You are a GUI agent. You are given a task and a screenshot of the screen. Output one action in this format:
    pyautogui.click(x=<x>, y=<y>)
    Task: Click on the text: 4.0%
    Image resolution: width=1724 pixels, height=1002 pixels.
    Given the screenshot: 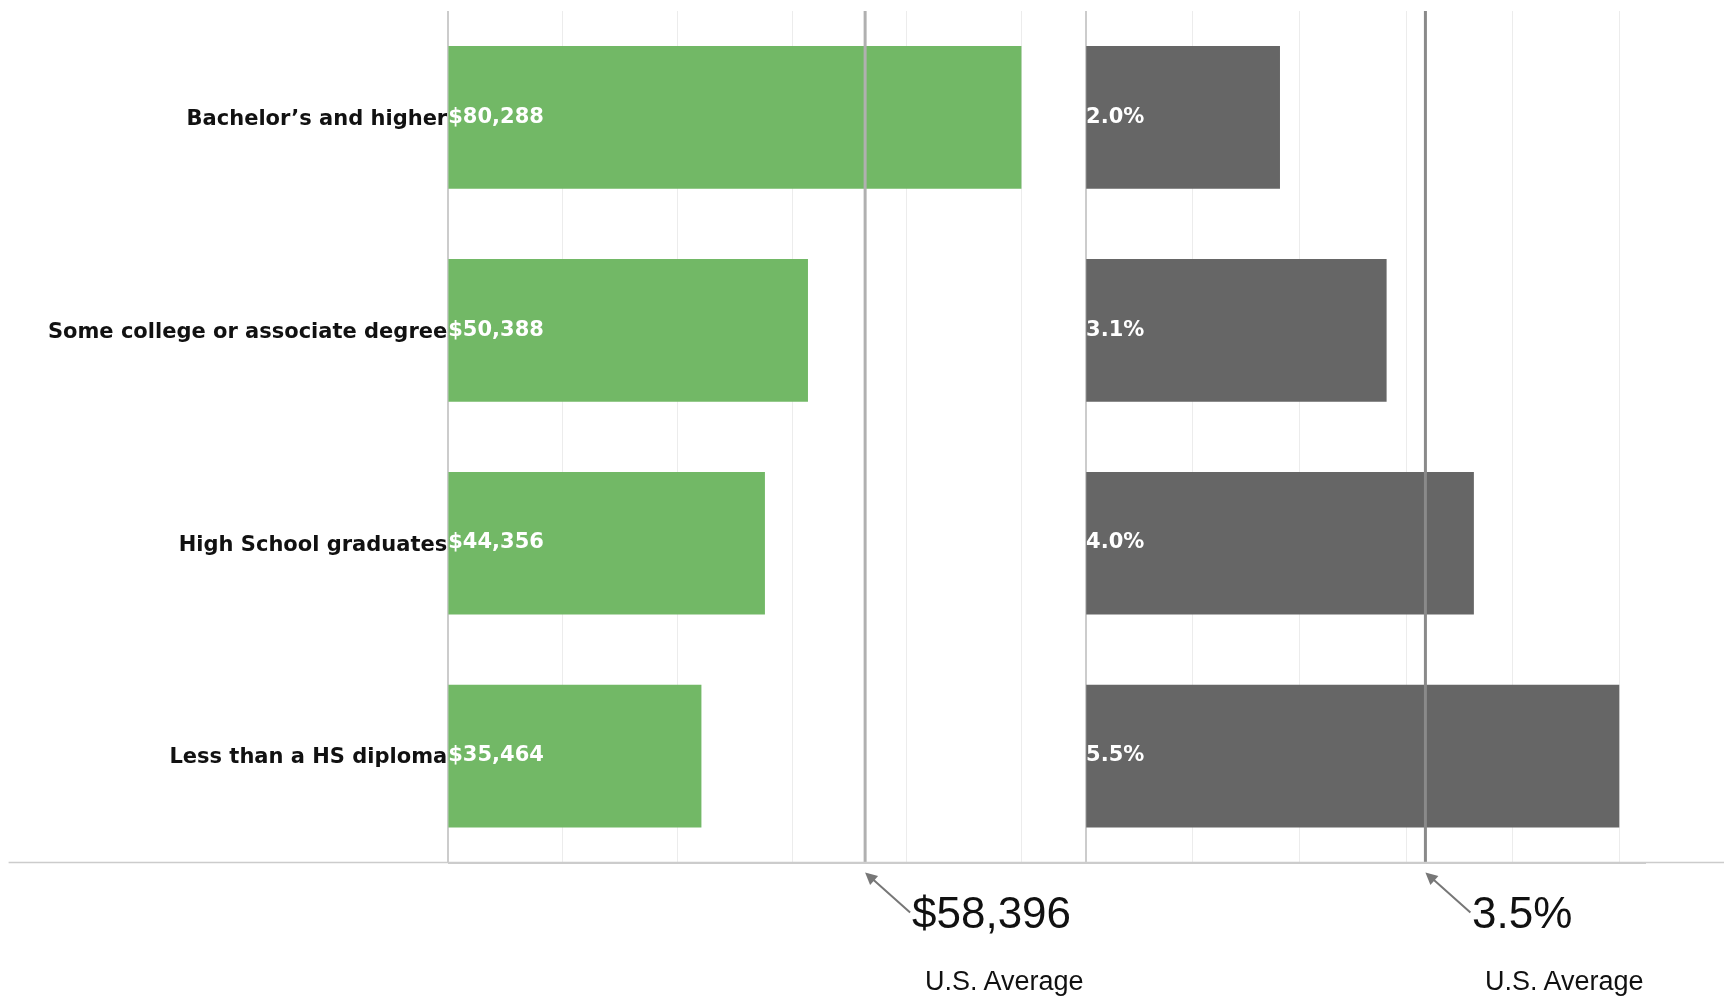 What is the action you would take?
    pyautogui.click(x=1115, y=541)
    